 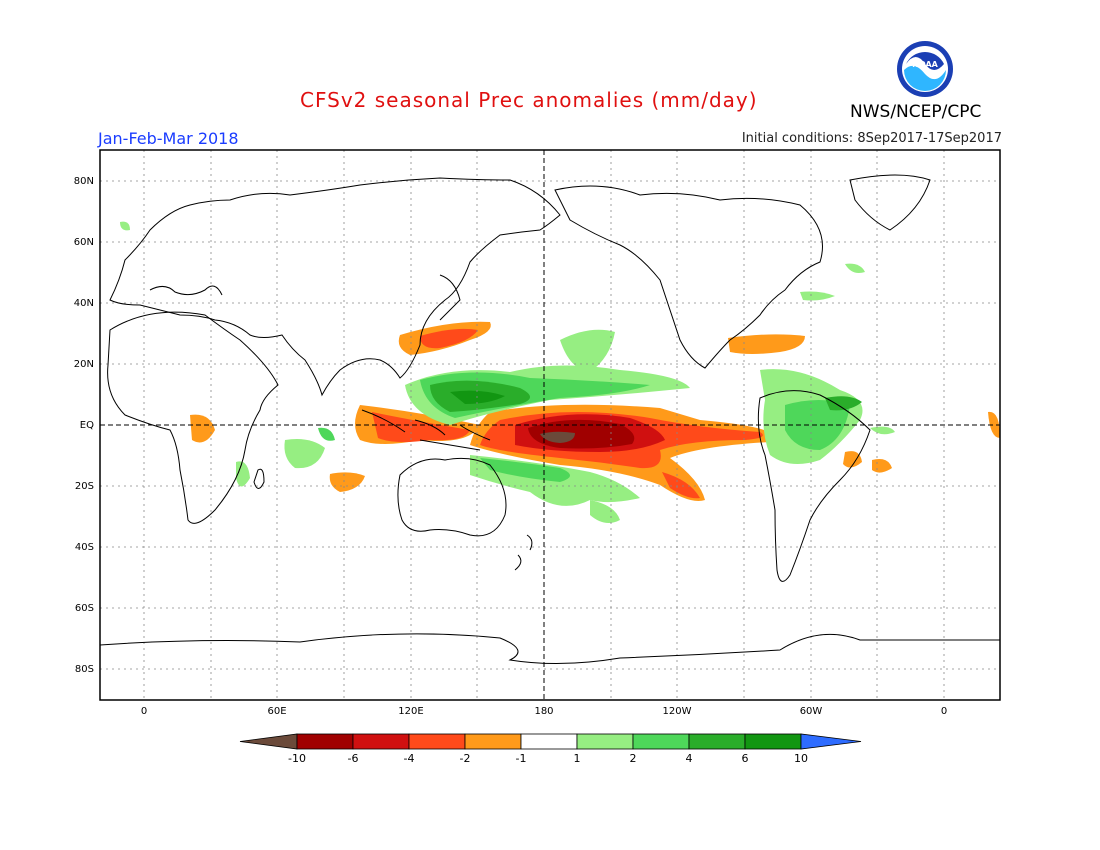 What do you see at coordinates (410, 711) in the screenshot?
I see `lon-label: 120E` at bounding box center [410, 711].